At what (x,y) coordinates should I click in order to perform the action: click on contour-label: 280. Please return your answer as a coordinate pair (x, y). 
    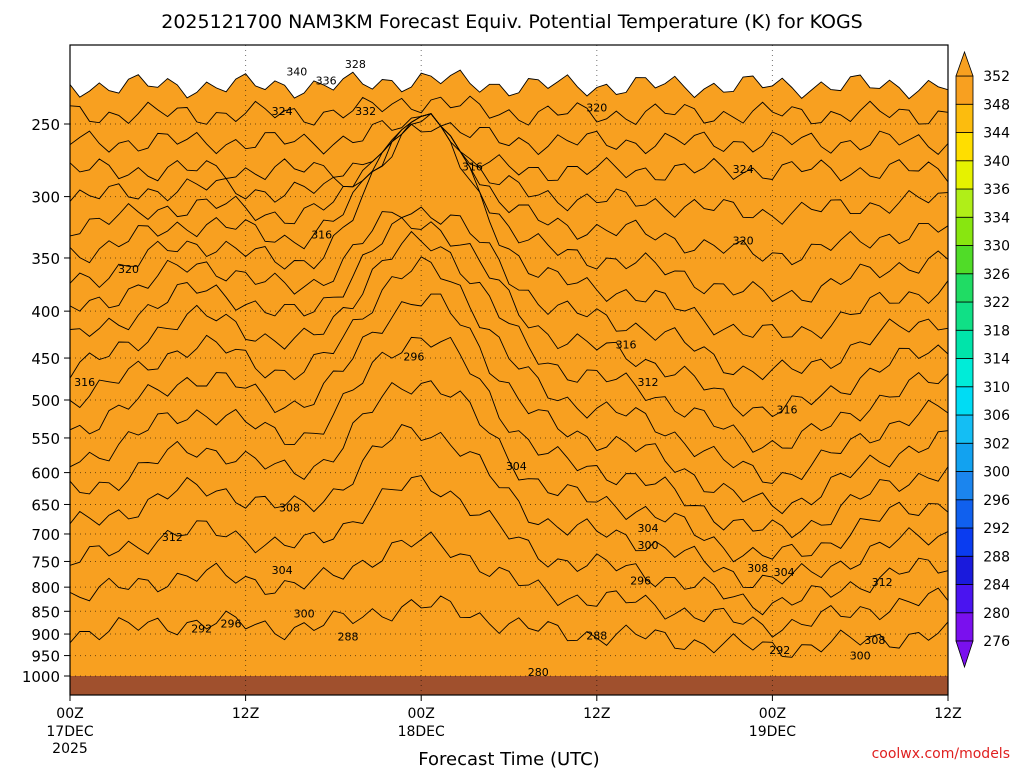
    Looking at the image, I should click on (538, 672).